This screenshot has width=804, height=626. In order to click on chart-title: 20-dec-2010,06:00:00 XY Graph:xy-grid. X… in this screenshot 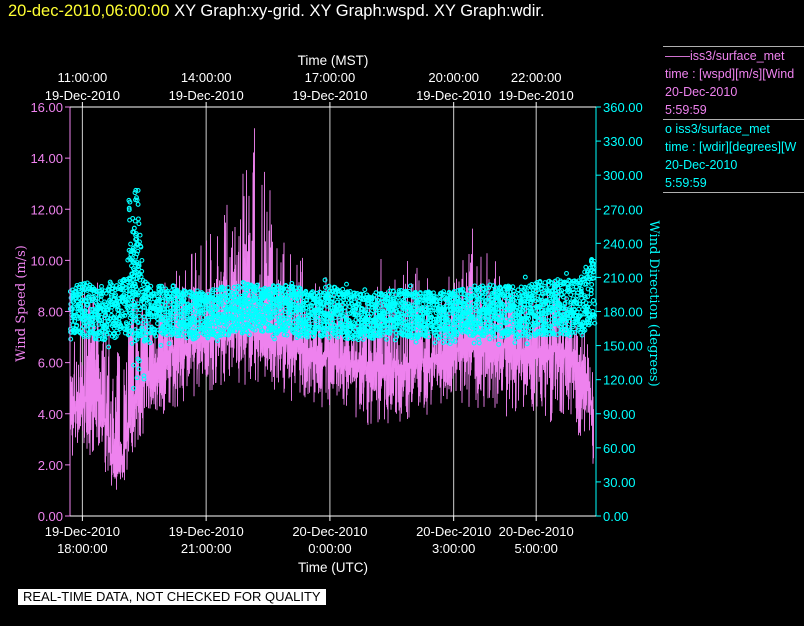, I will do `click(276, 11)`.